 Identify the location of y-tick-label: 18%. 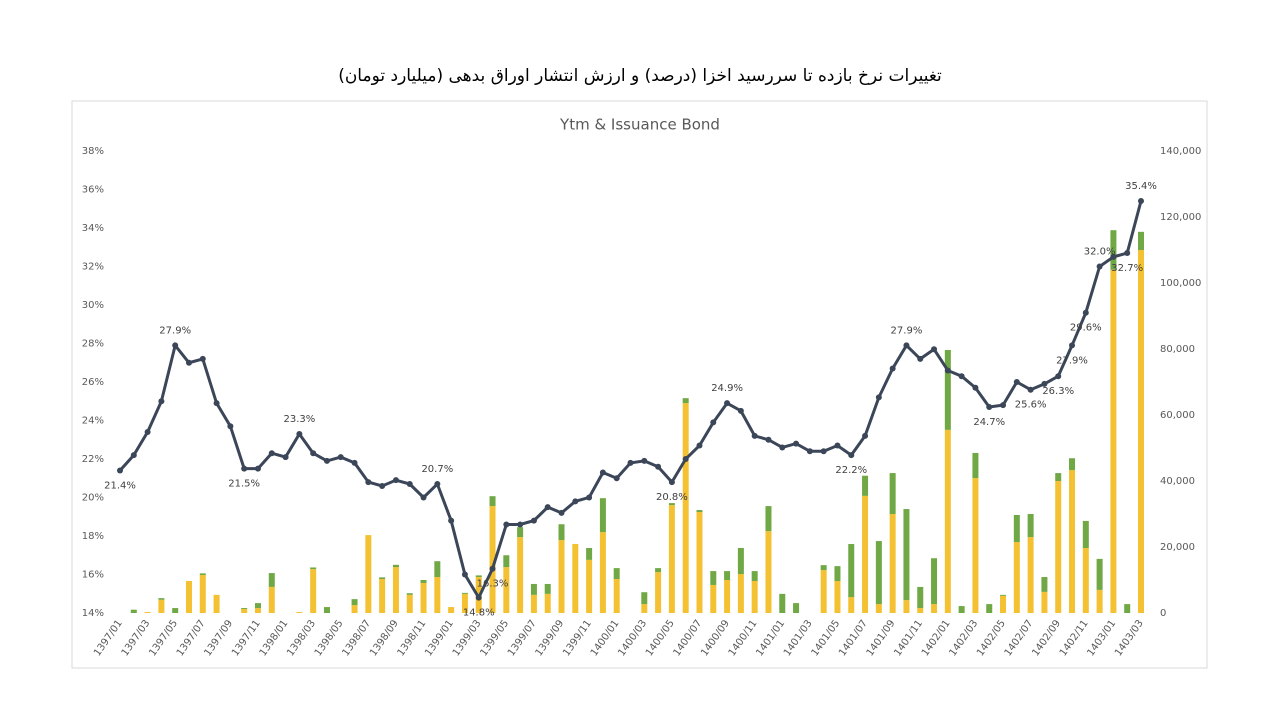
(93, 536).